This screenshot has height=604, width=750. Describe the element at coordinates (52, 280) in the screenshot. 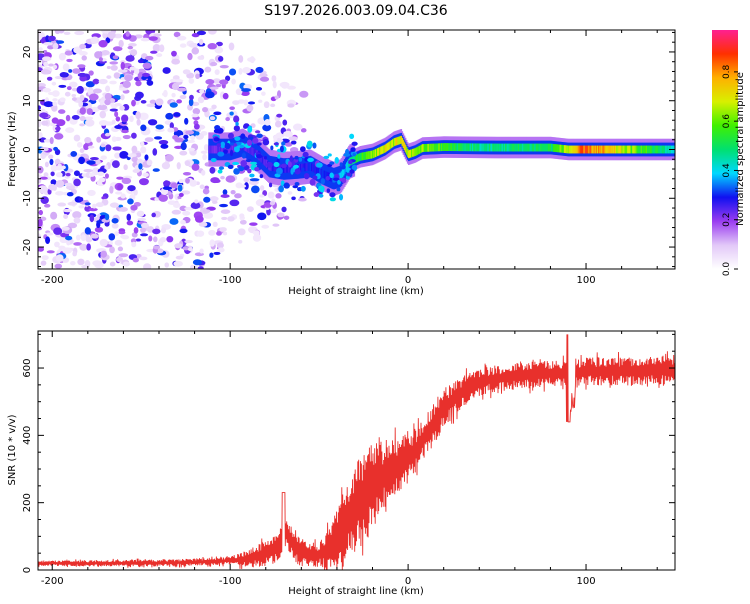

I see `x-tick-label: -200` at that location.